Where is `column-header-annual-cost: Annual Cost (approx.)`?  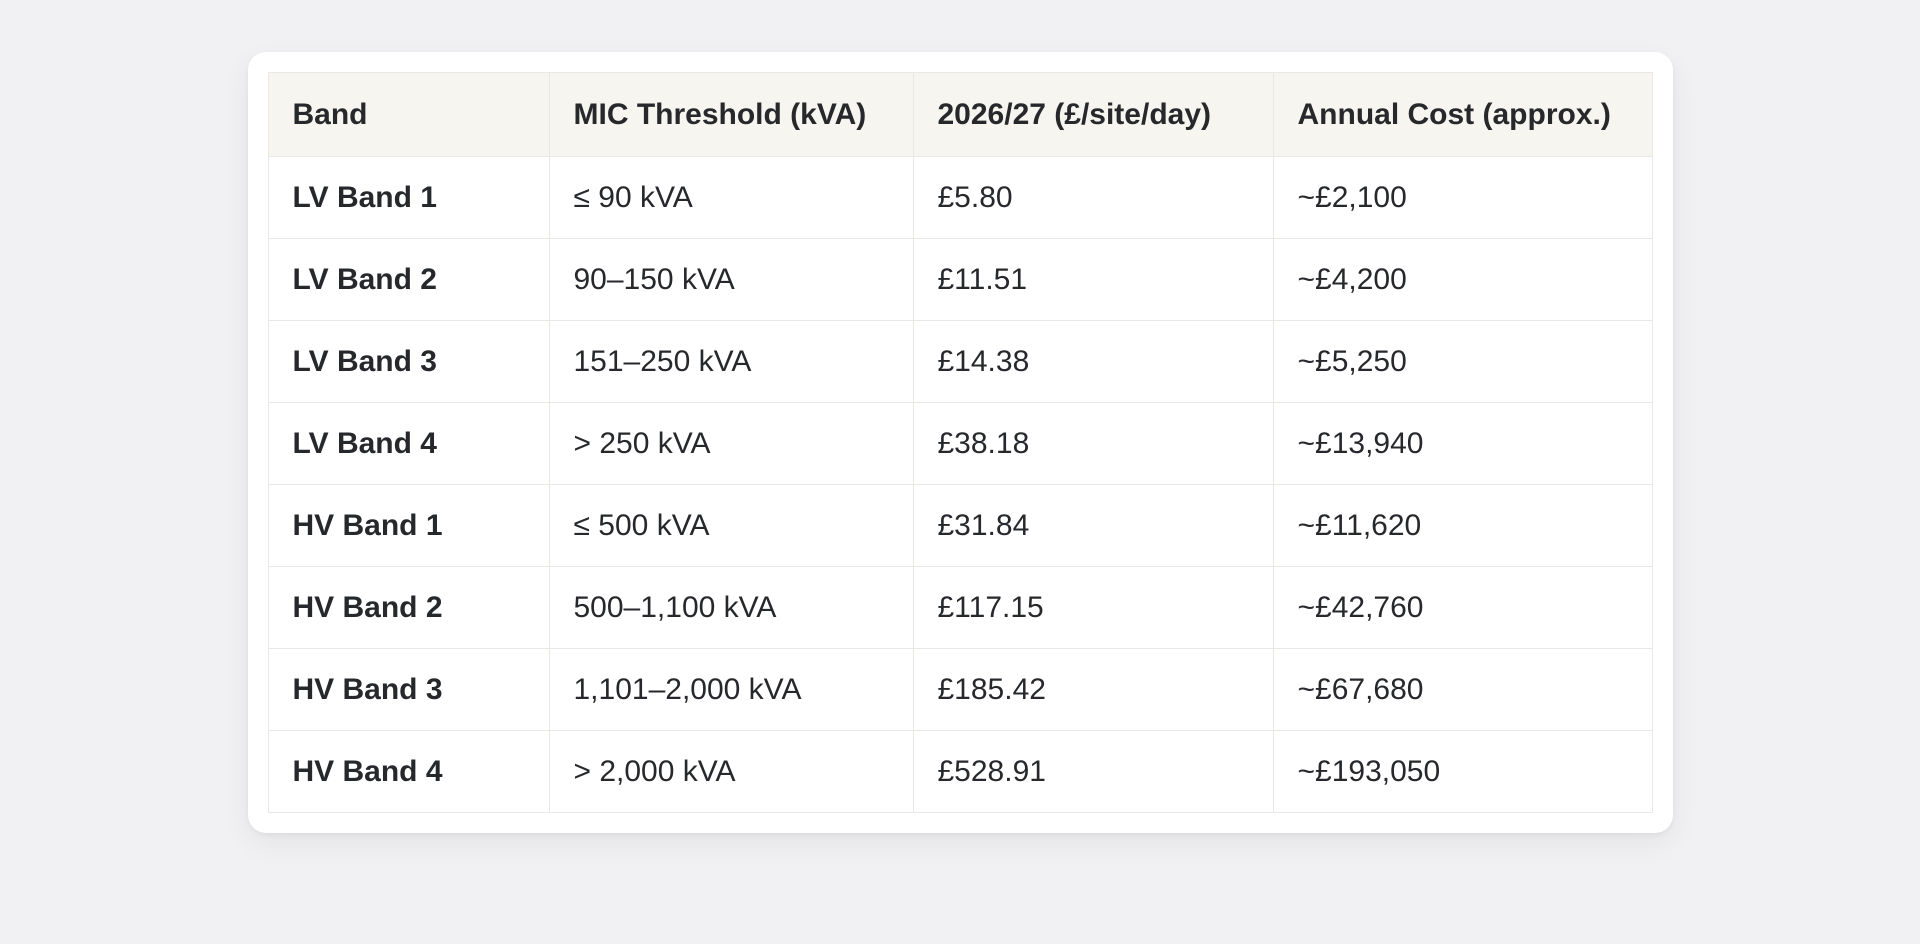
column-header-annual-cost: Annual Cost (approx.) is located at coordinates (1462, 114).